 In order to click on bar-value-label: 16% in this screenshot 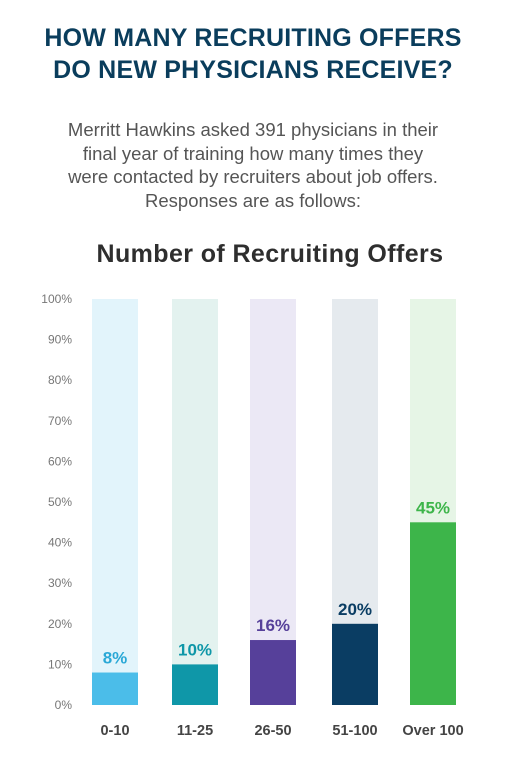, I will do `click(273, 625)`.